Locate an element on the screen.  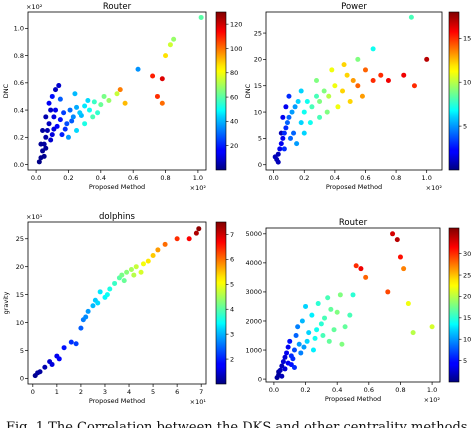
x-tick-label: 0.0 is located at coordinates (274, 390).